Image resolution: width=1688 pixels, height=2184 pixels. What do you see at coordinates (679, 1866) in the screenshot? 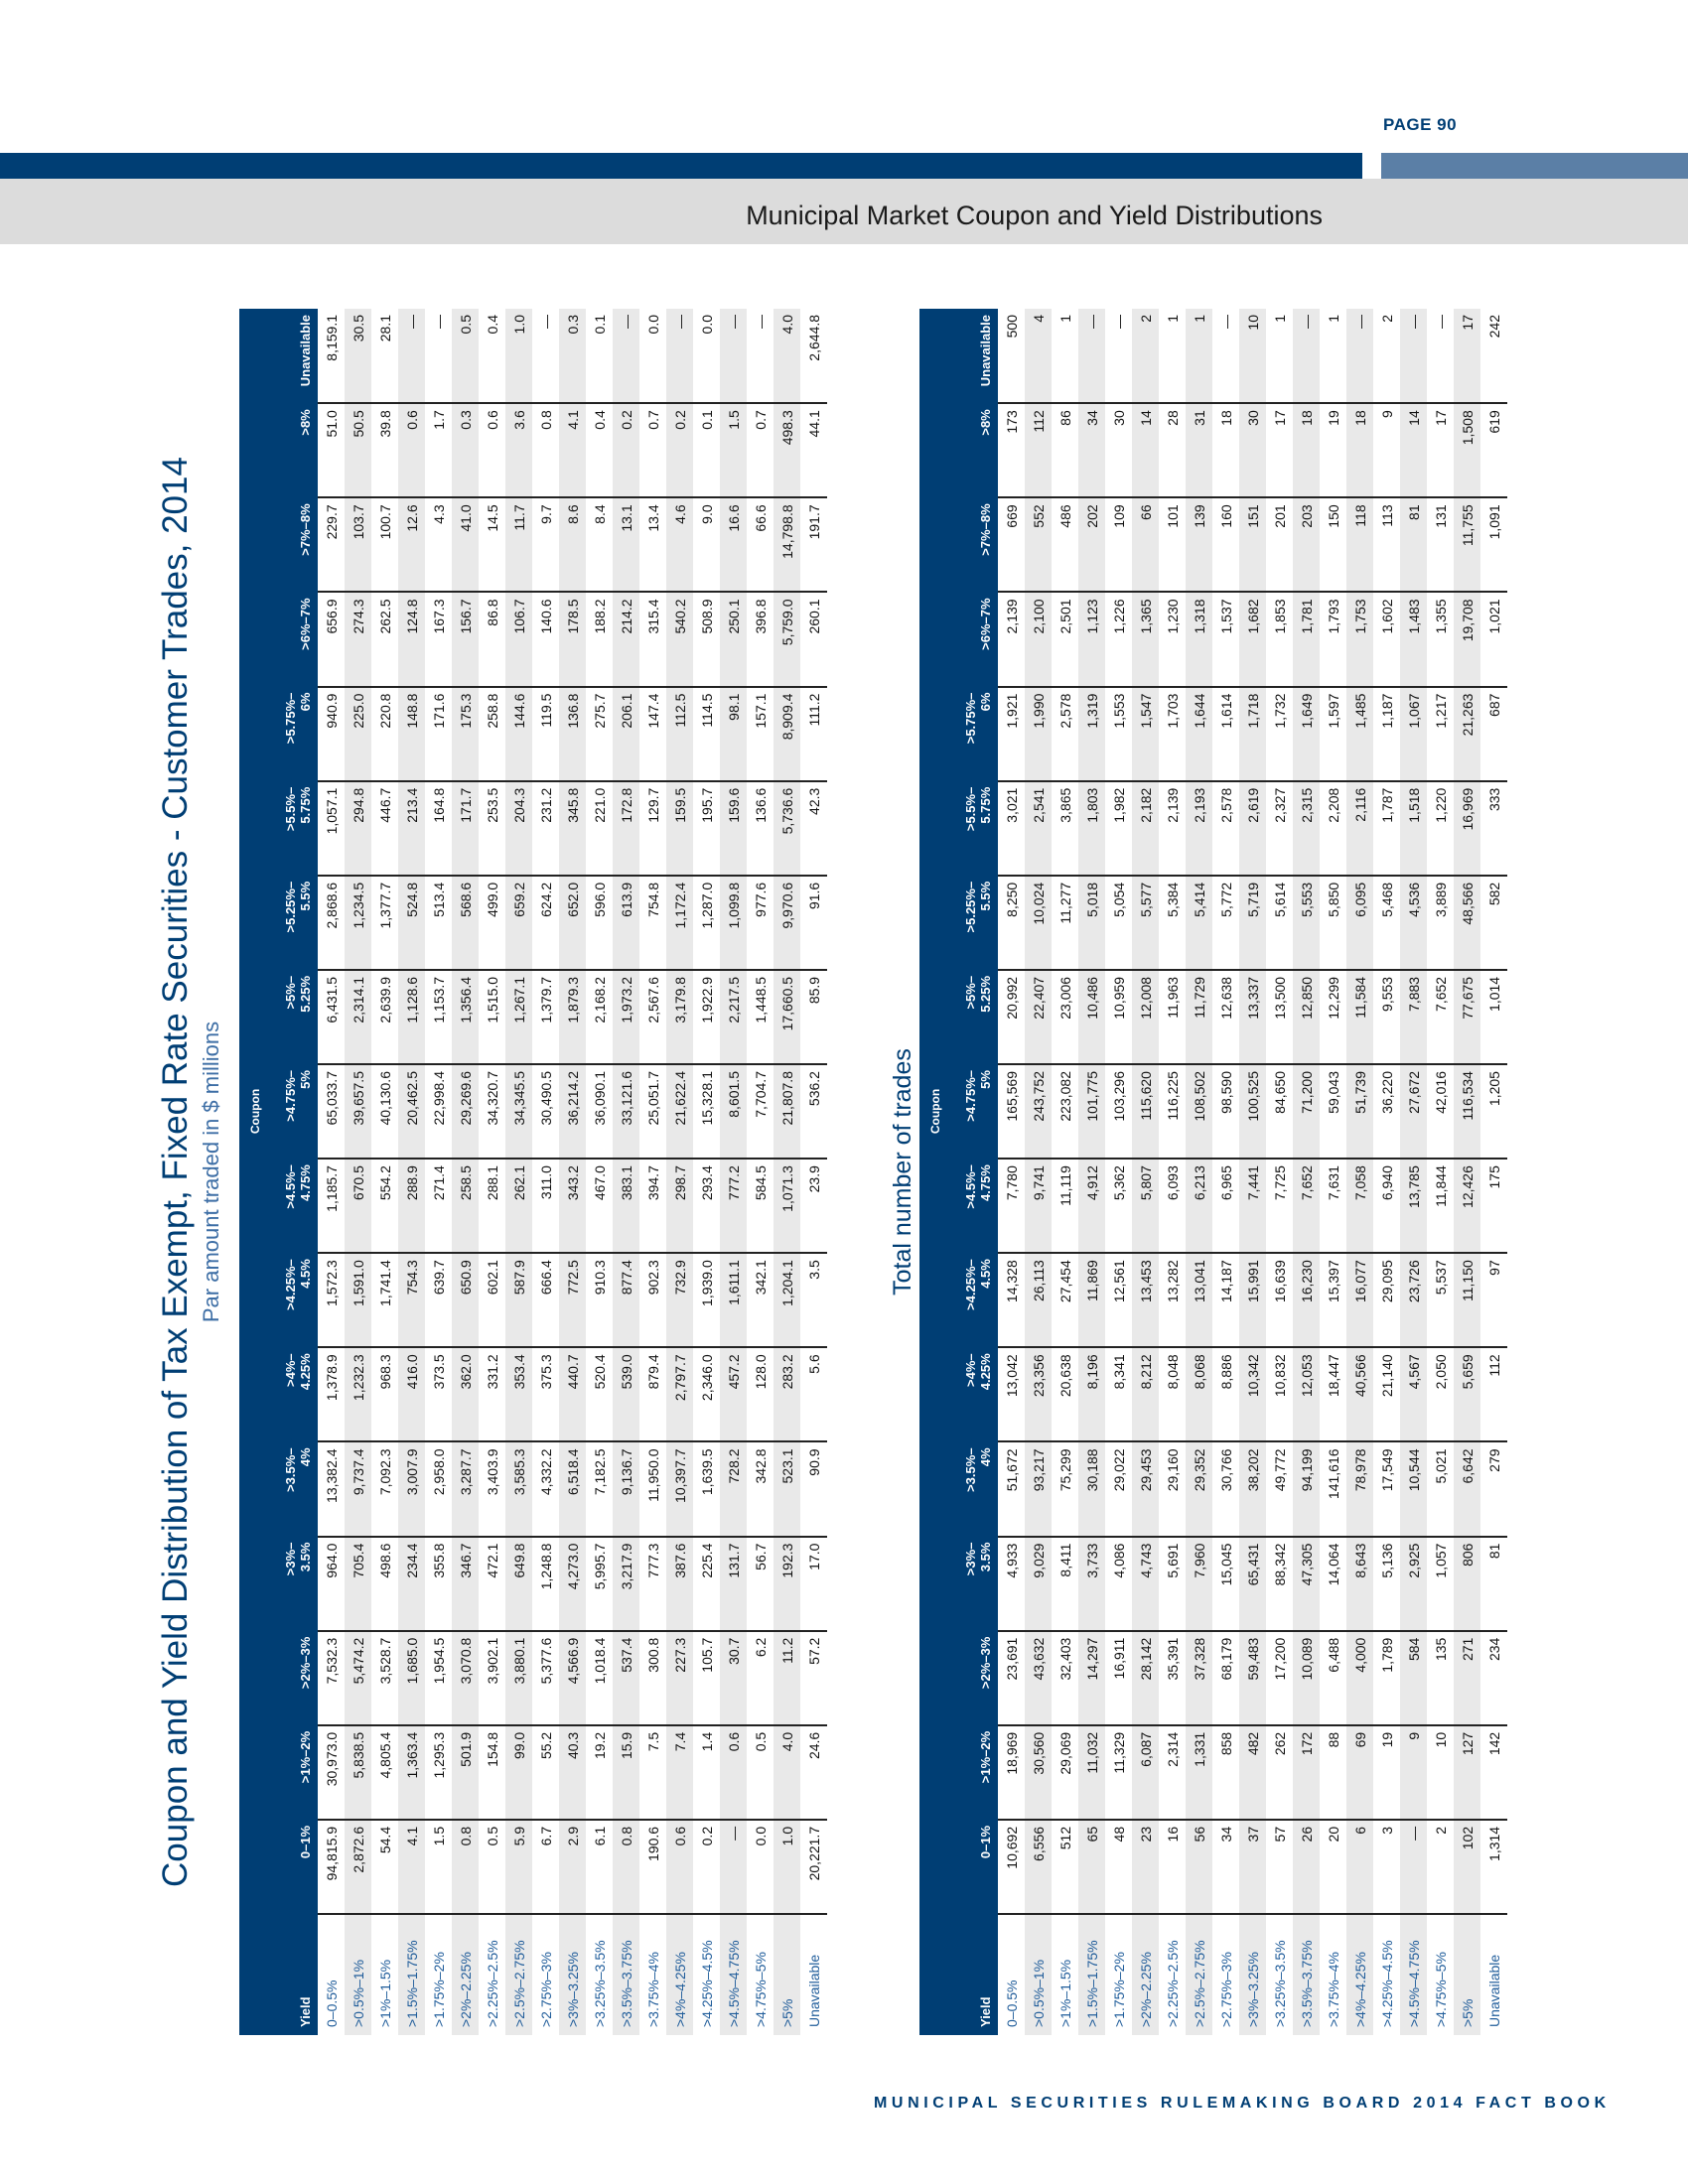
I see `data-cell: 0.6` at bounding box center [679, 1866].